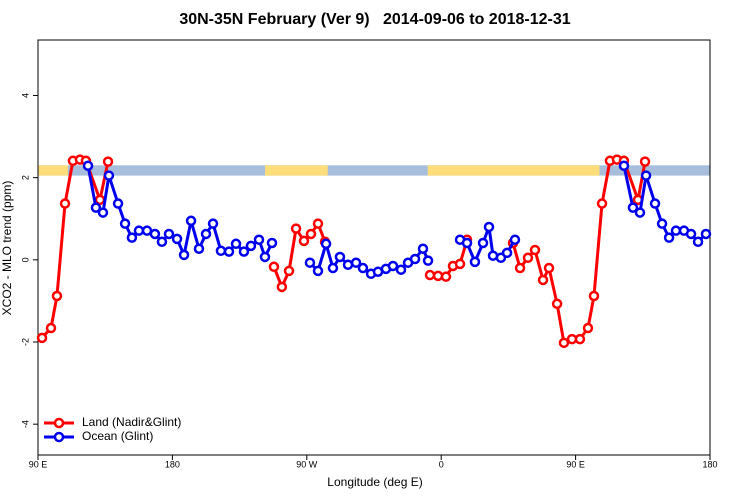  What do you see at coordinates (117, 436) in the screenshot?
I see `legend-label: Ocean (Glint)` at bounding box center [117, 436].